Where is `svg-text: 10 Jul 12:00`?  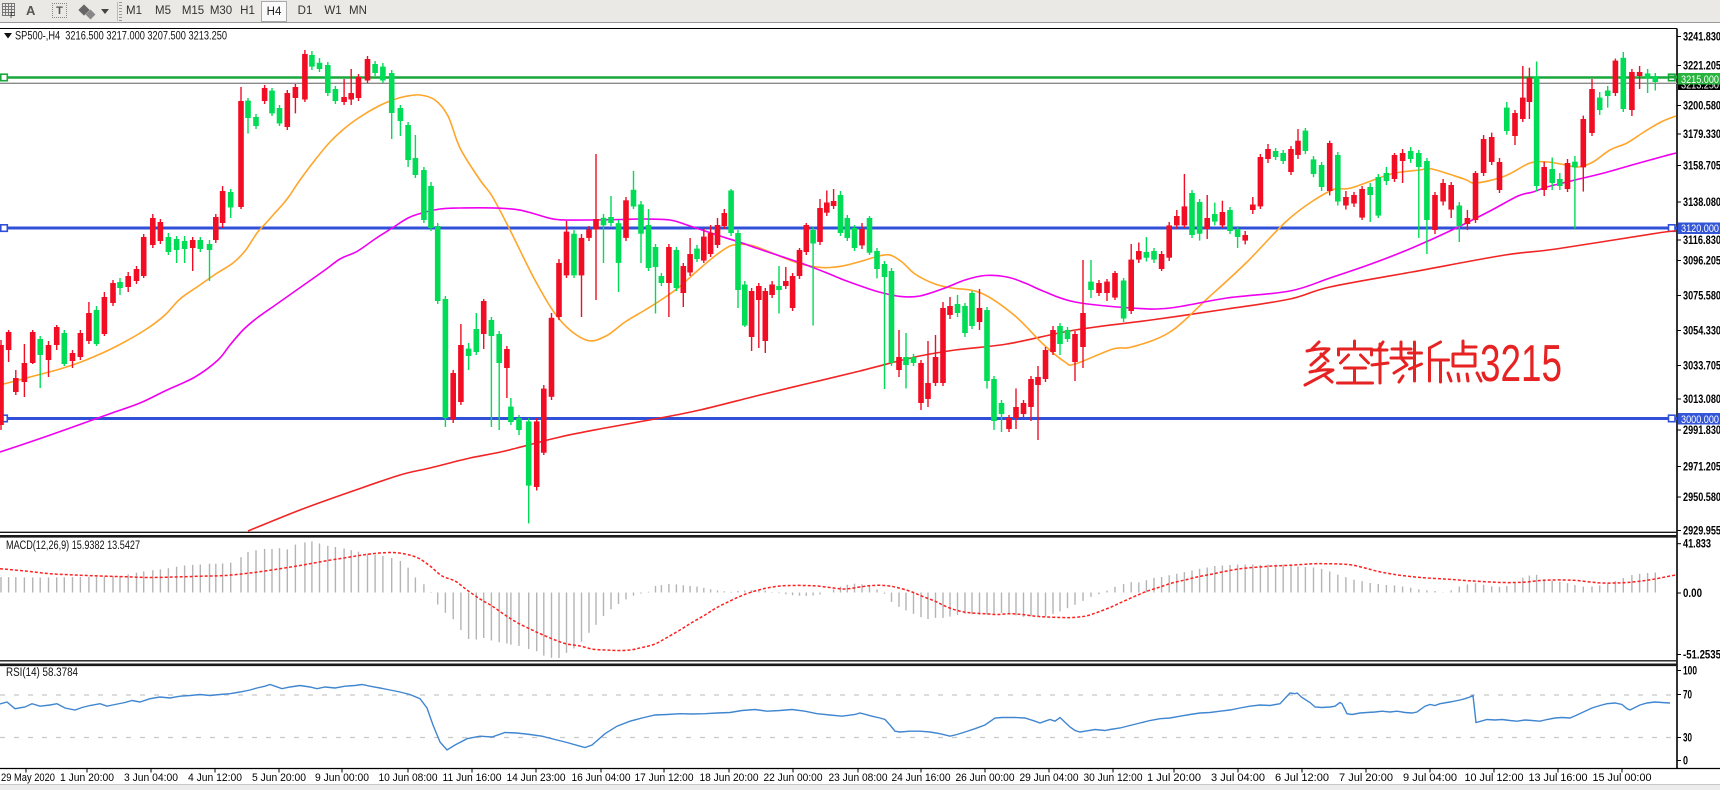 svg-text: 10 Jul 12:00 is located at coordinates (1494, 778).